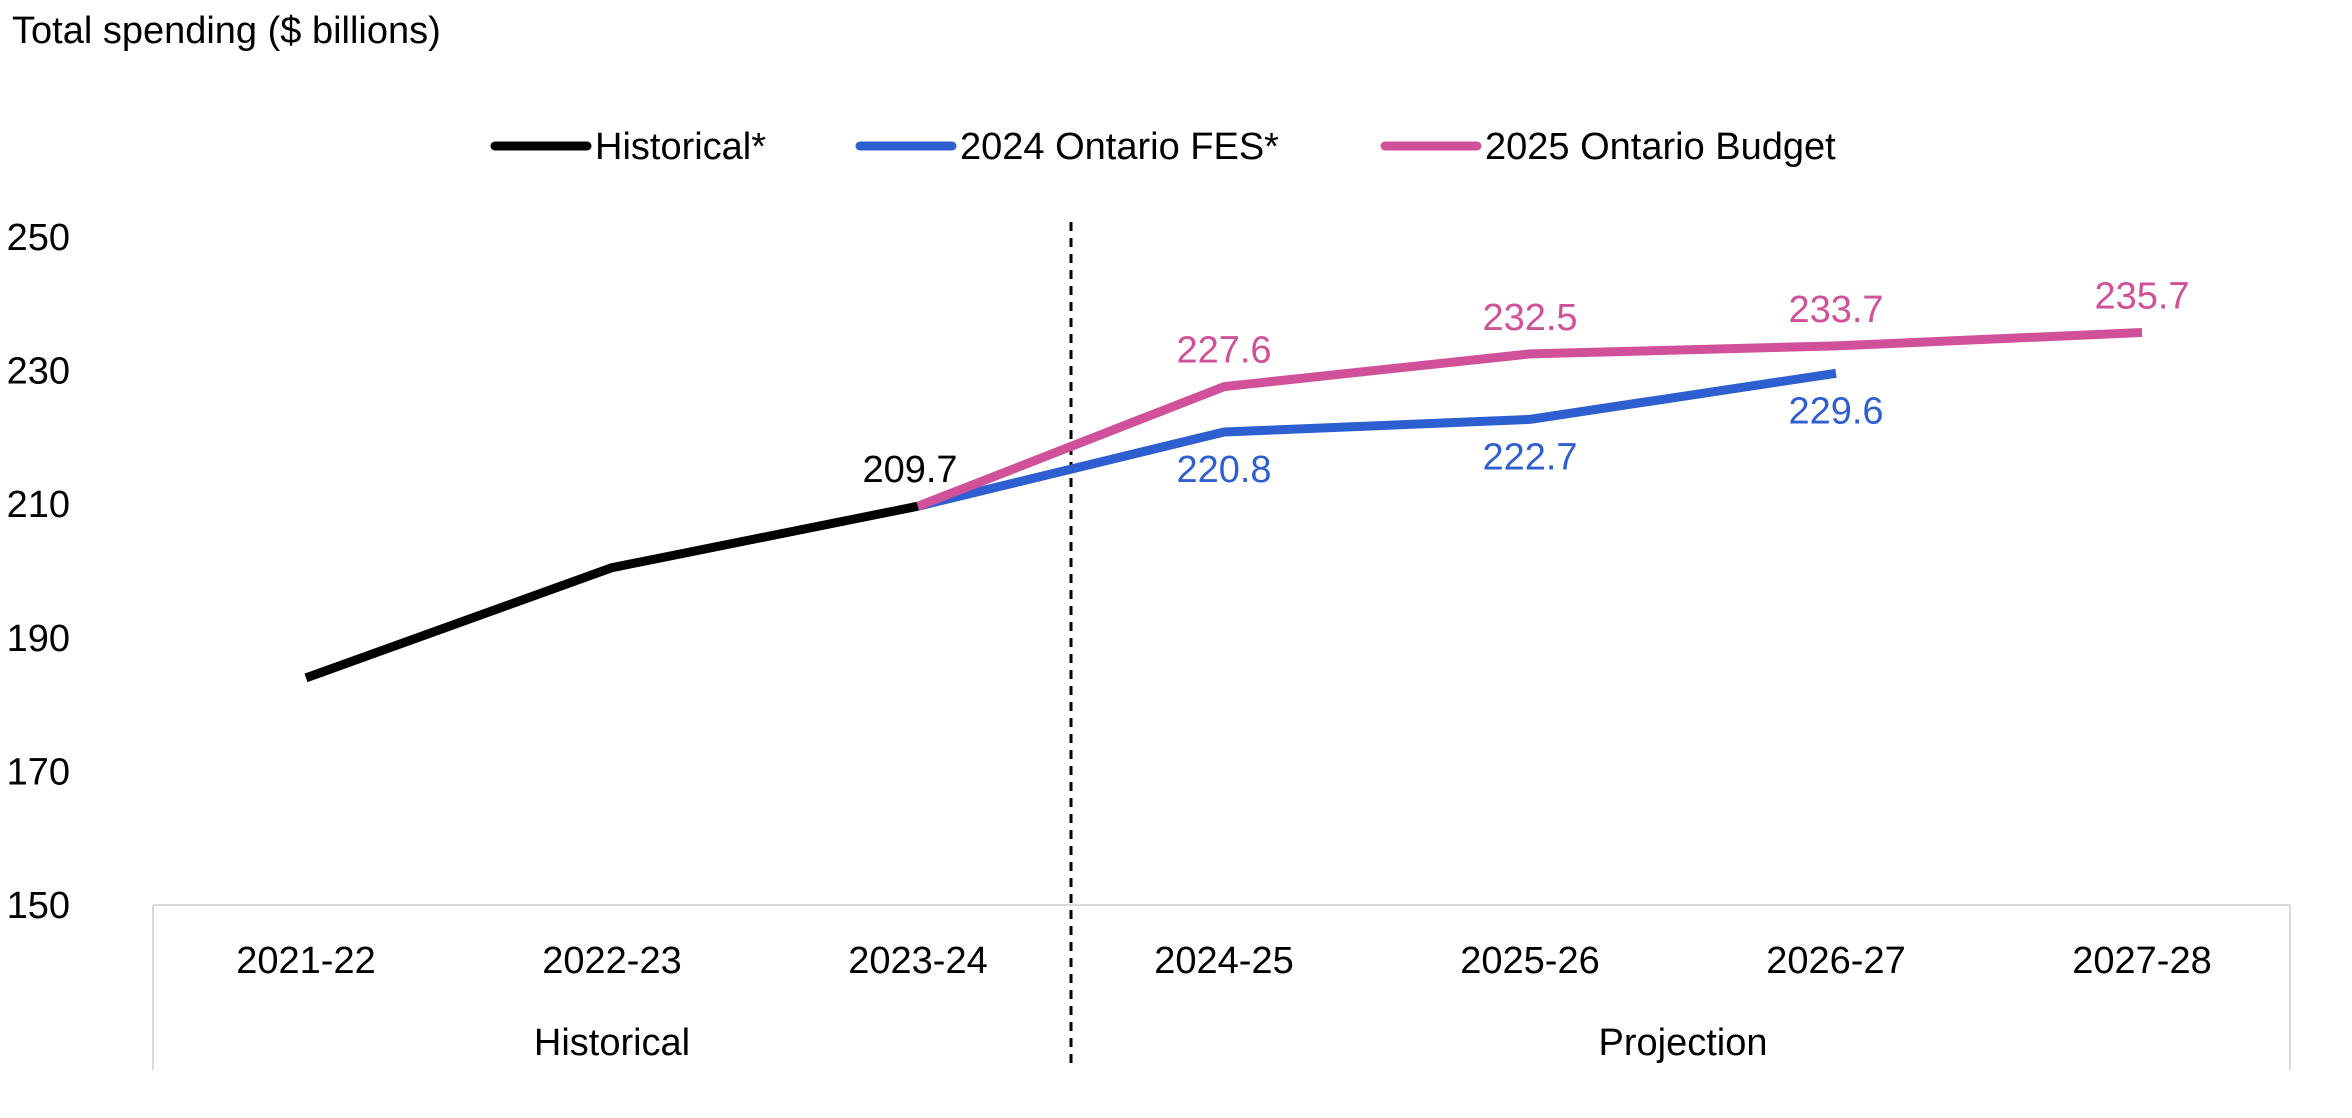 The width and height of the screenshot is (2352, 1118). Describe the element at coordinates (38, 238) in the screenshot. I see `y-tick-label: 250` at that location.